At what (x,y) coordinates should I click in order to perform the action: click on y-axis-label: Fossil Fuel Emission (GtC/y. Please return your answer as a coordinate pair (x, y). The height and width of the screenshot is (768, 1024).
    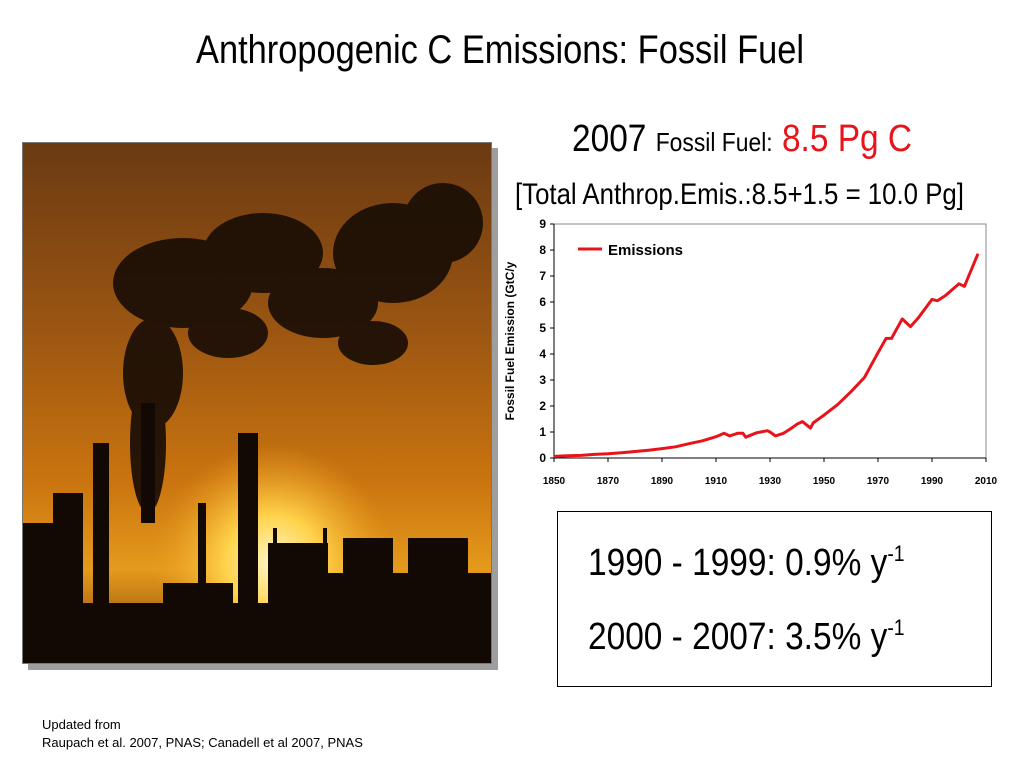
    Looking at the image, I should click on (510, 340).